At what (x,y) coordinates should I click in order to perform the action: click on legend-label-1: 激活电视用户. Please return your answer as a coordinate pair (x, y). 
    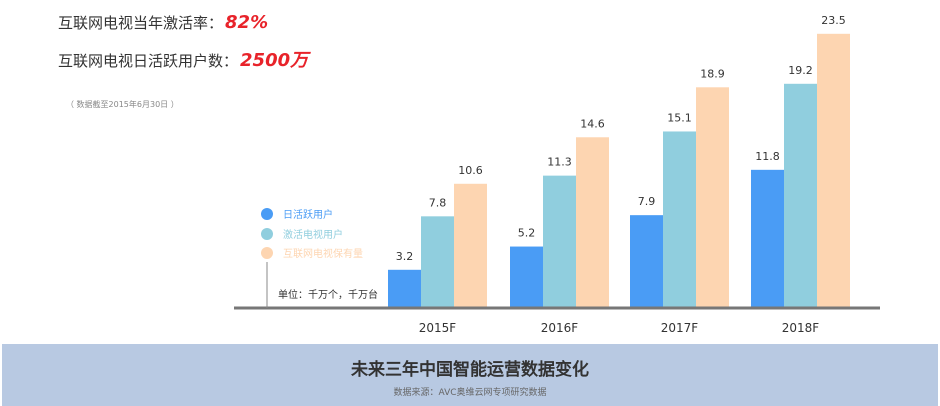
    Looking at the image, I should click on (313, 234).